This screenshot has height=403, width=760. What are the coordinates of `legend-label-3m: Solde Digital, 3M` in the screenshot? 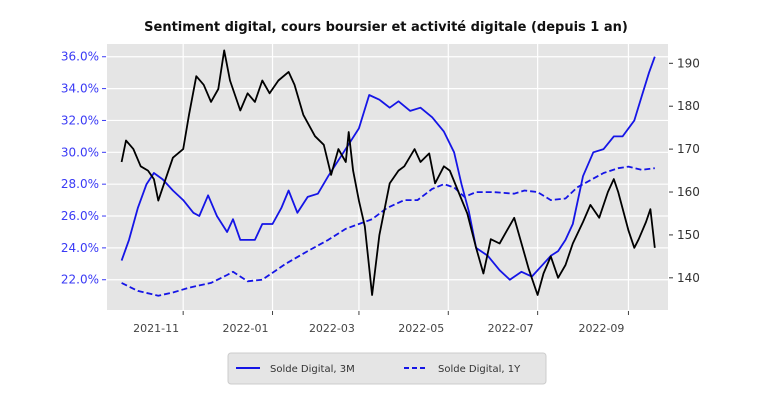 It's located at (312, 369).